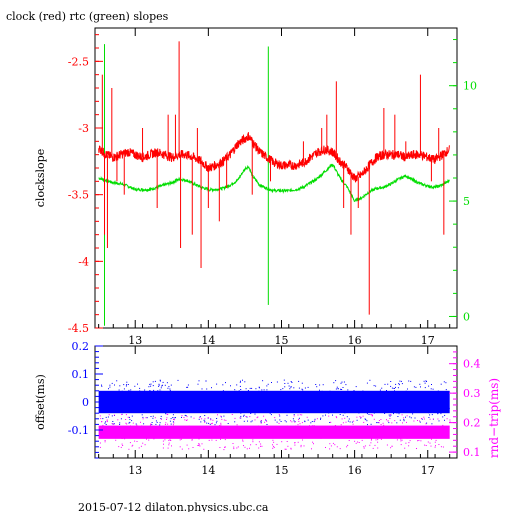  Describe the element at coordinates (428, 340) in the screenshot. I see `slope-xtick-label: 17` at that location.